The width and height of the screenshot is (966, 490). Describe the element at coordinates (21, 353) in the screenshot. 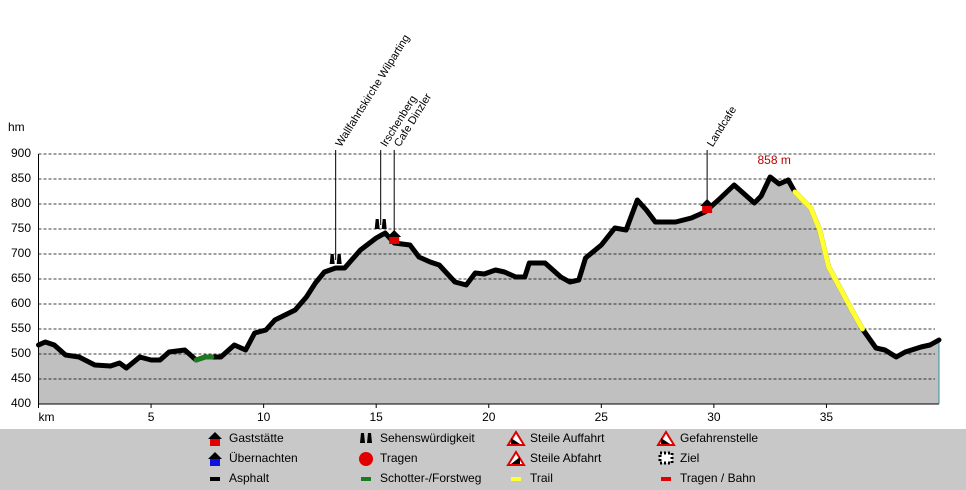

I see `y-tick-label: 500` at that location.